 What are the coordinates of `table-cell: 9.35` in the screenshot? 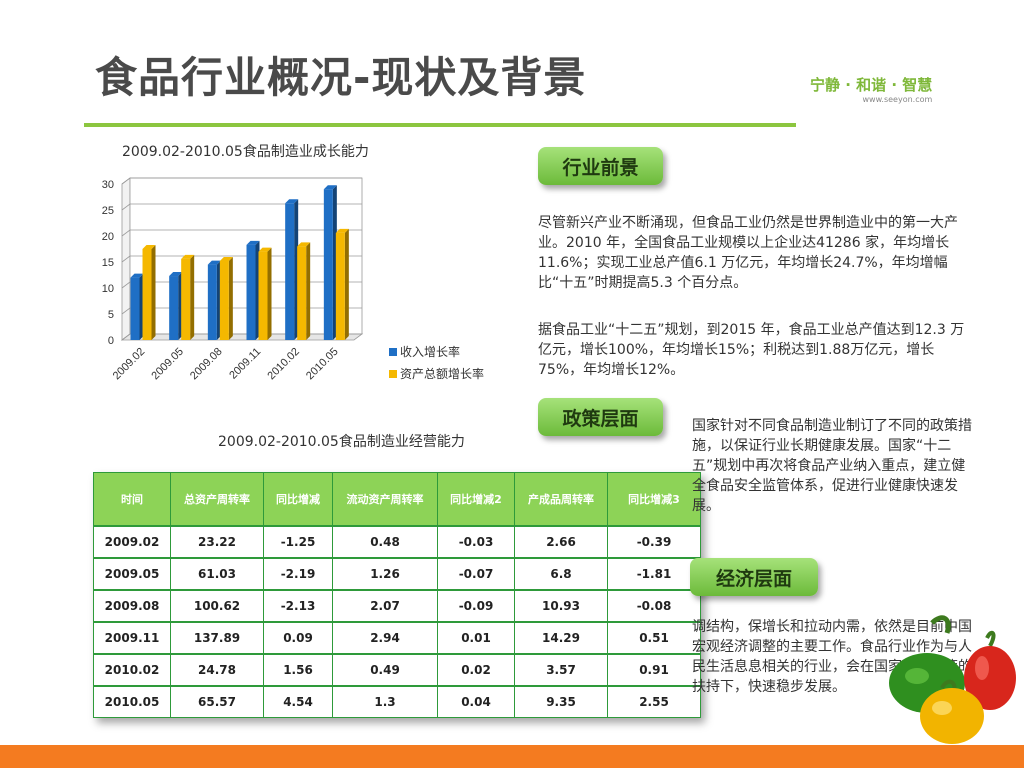 It's located at (561, 701).